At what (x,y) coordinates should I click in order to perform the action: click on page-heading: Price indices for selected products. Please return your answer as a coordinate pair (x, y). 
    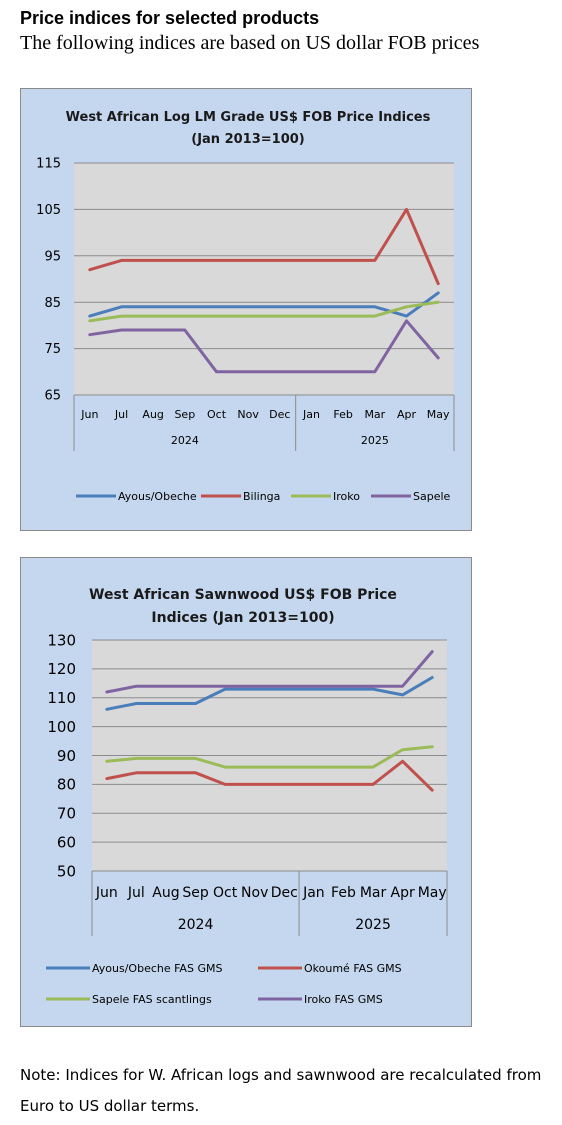
    Looking at the image, I should click on (170, 18).